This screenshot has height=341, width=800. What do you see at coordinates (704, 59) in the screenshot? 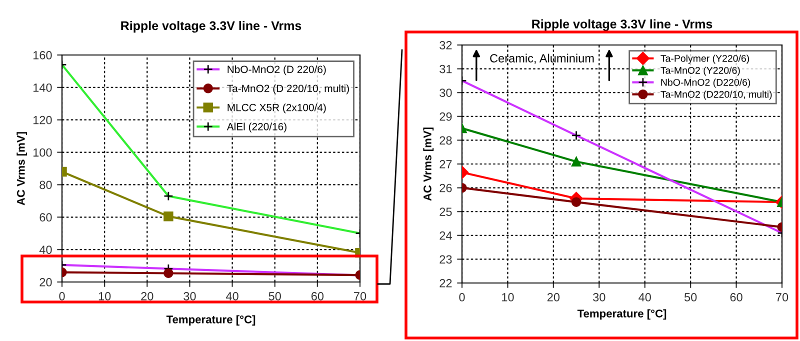
I see `legend-label: Ta-Polymer (Y220/6)` at bounding box center [704, 59].